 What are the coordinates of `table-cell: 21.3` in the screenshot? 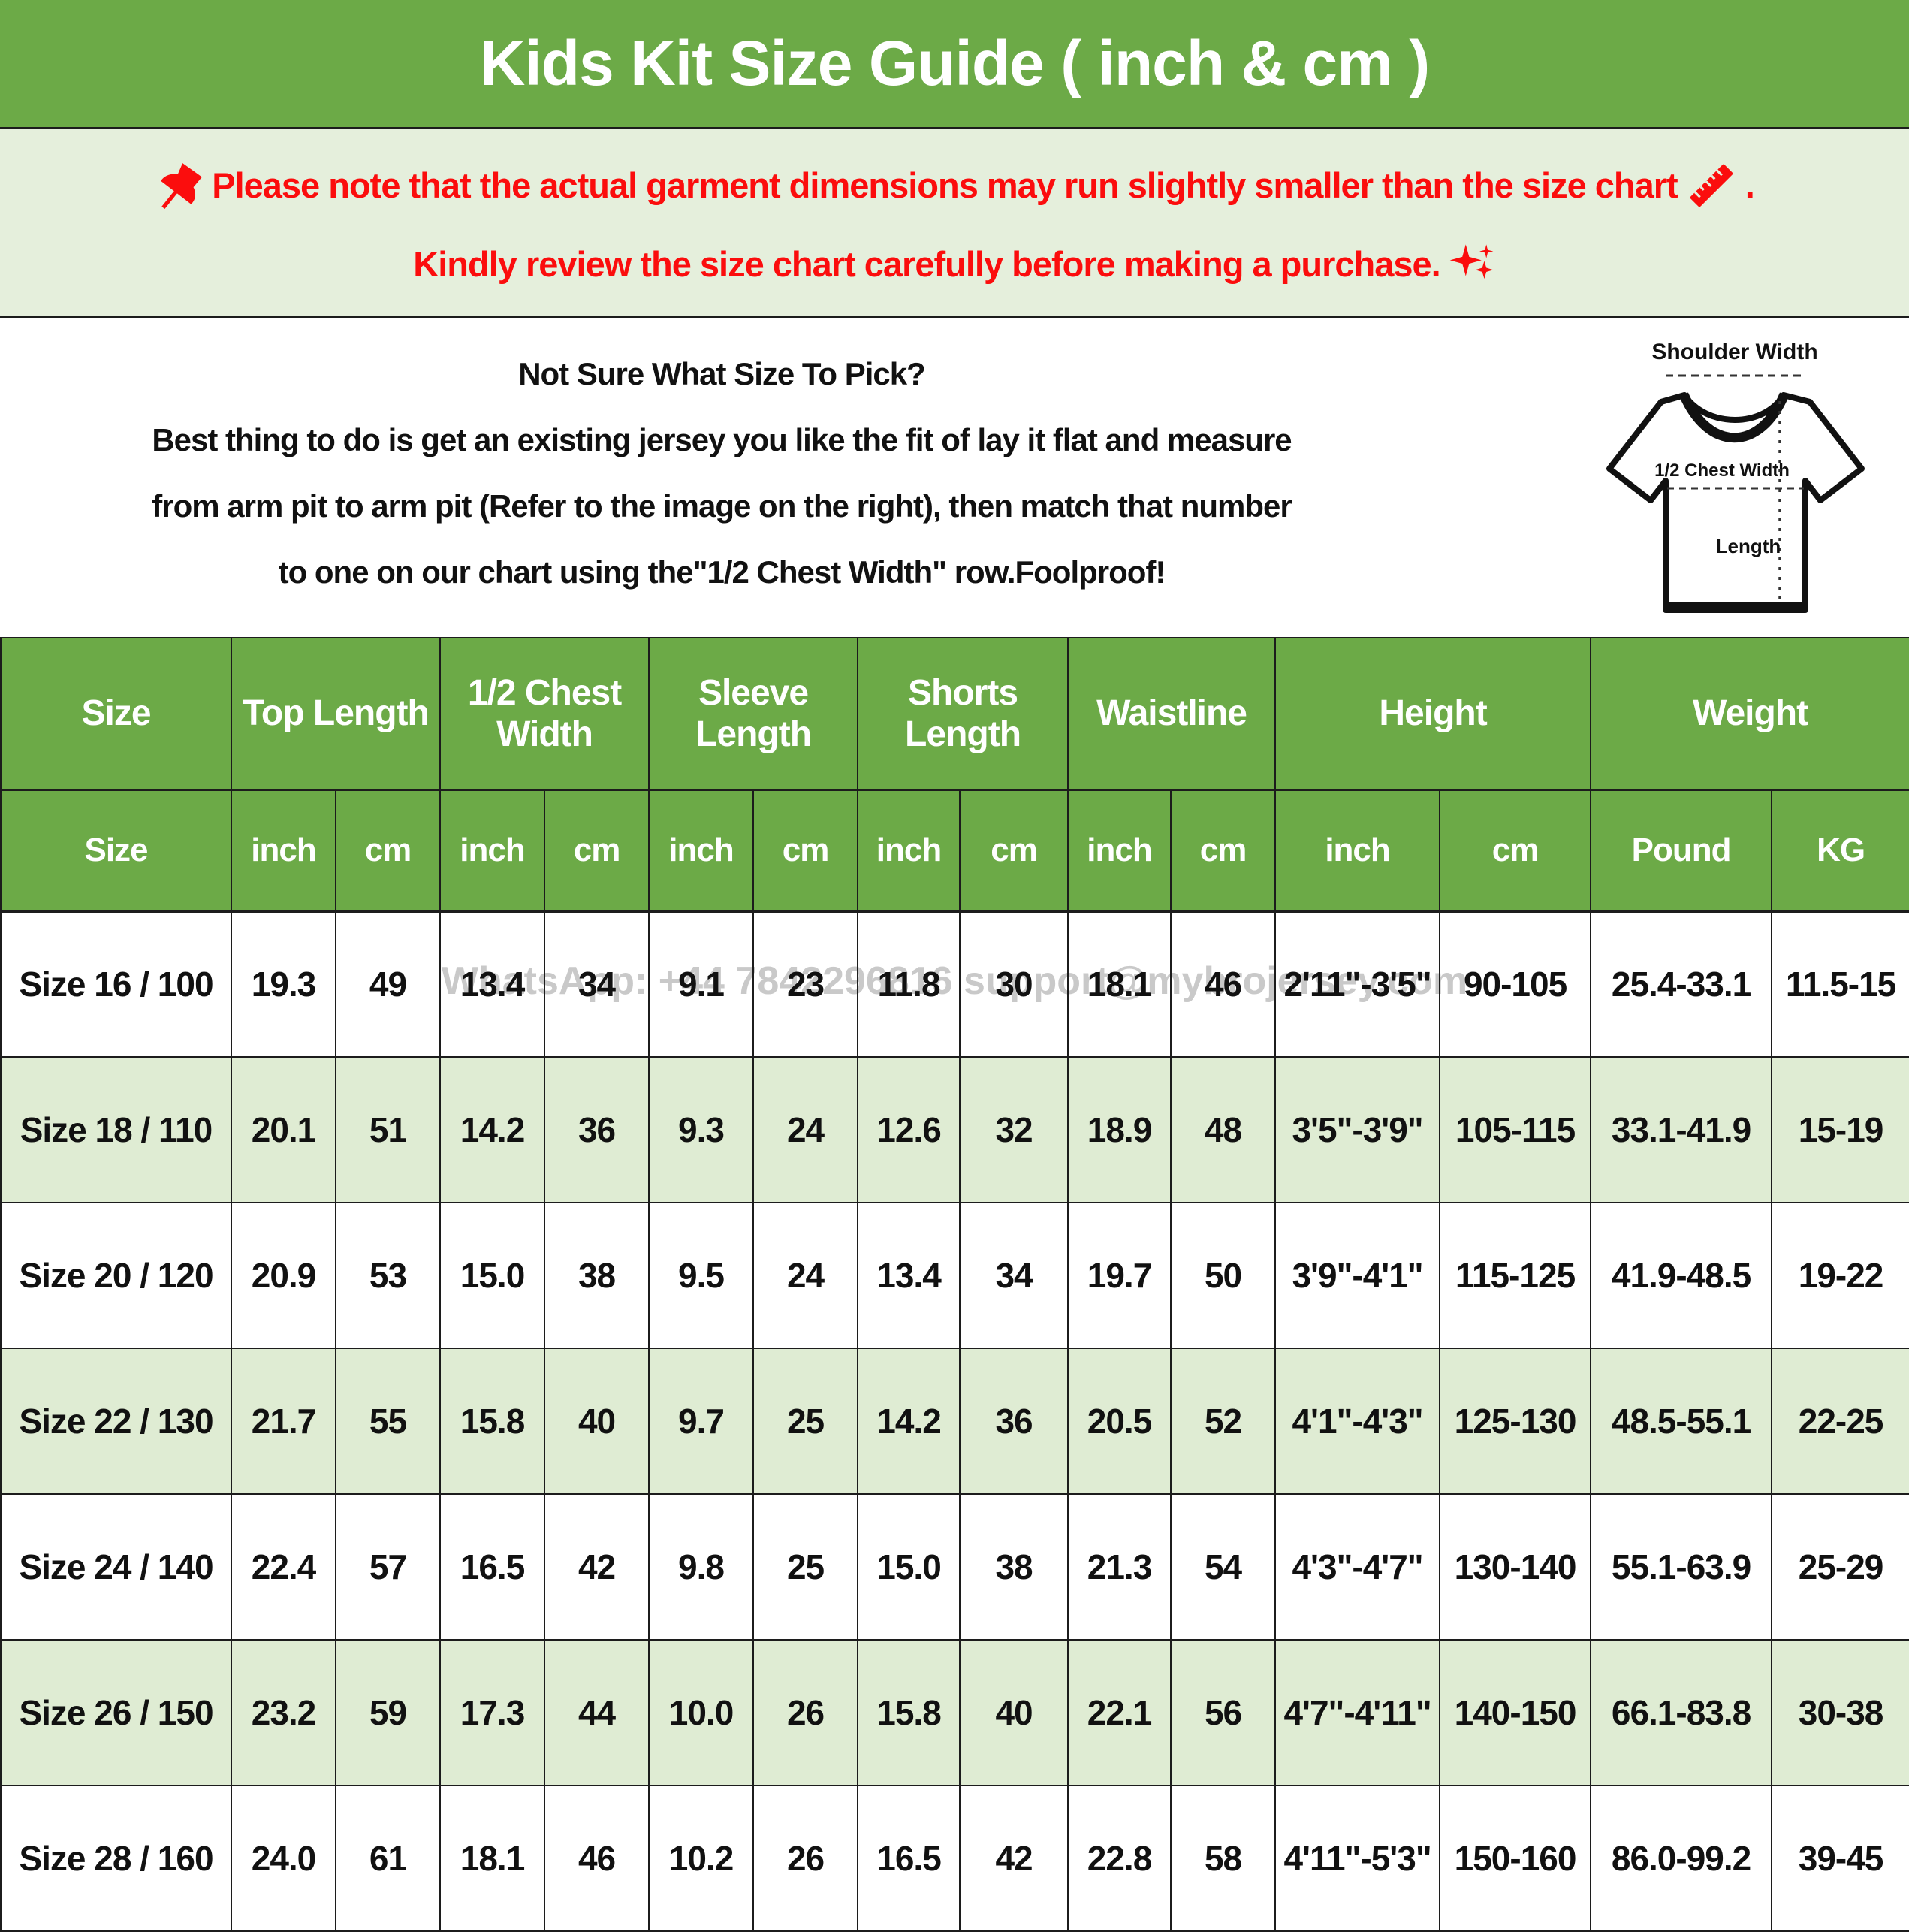 It's located at (1119, 1567).